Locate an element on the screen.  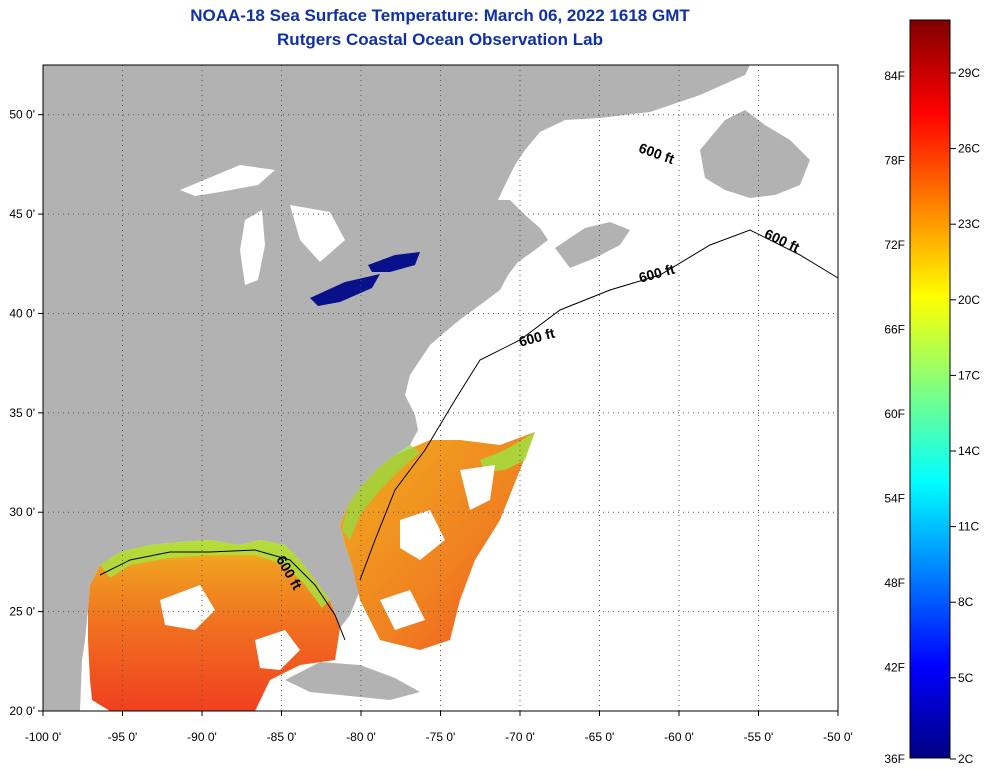
colorbar-f-label: 36F is located at coordinates (894, 759).